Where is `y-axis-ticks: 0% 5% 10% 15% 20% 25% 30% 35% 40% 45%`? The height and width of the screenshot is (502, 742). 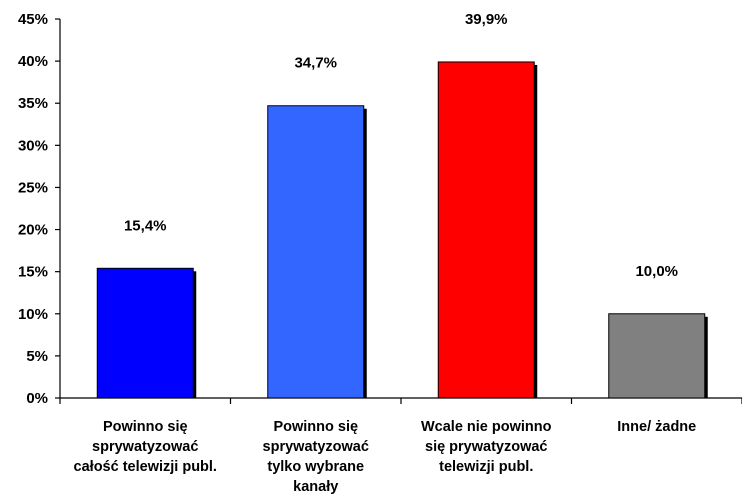 y-axis-ticks: 0% 5% 10% 15% 20% 25% 30% 35% 40% 45% is located at coordinates (39, 209).